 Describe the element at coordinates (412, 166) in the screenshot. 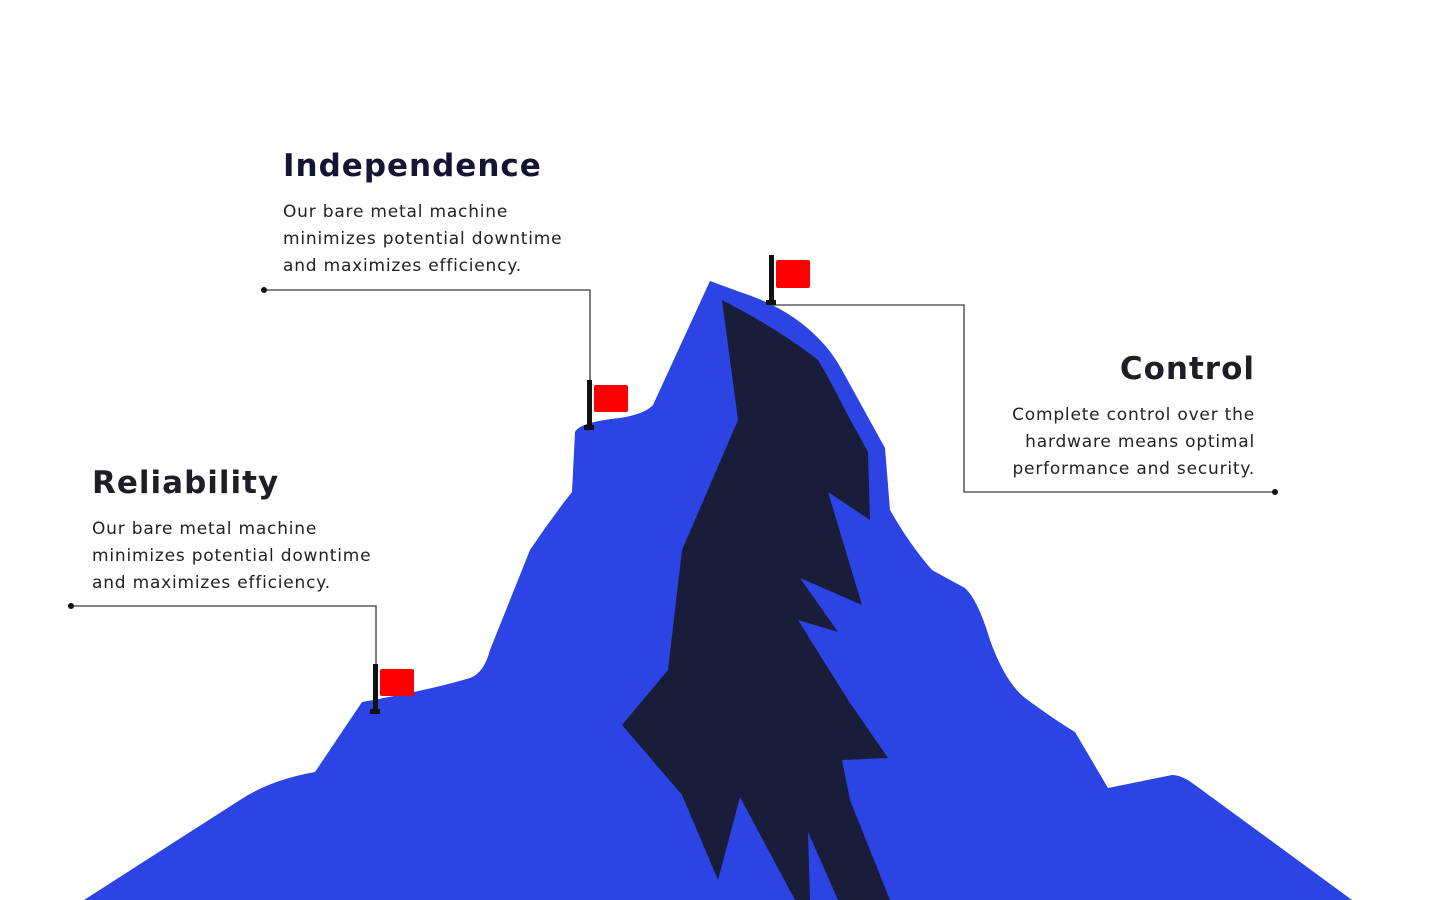

I see `callout-title: Independence` at that location.